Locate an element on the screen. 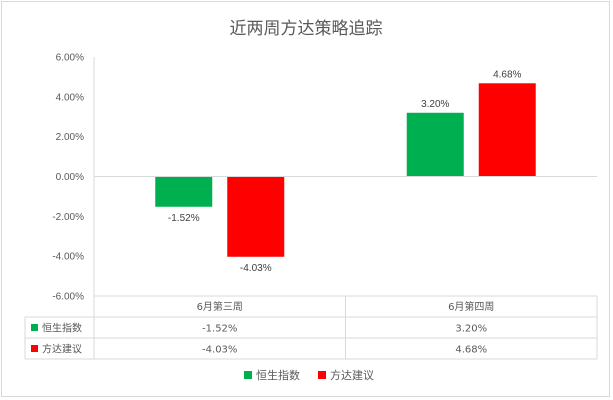 This screenshot has width=613, height=400. y-tick-label: 2.00% is located at coordinates (70, 137).